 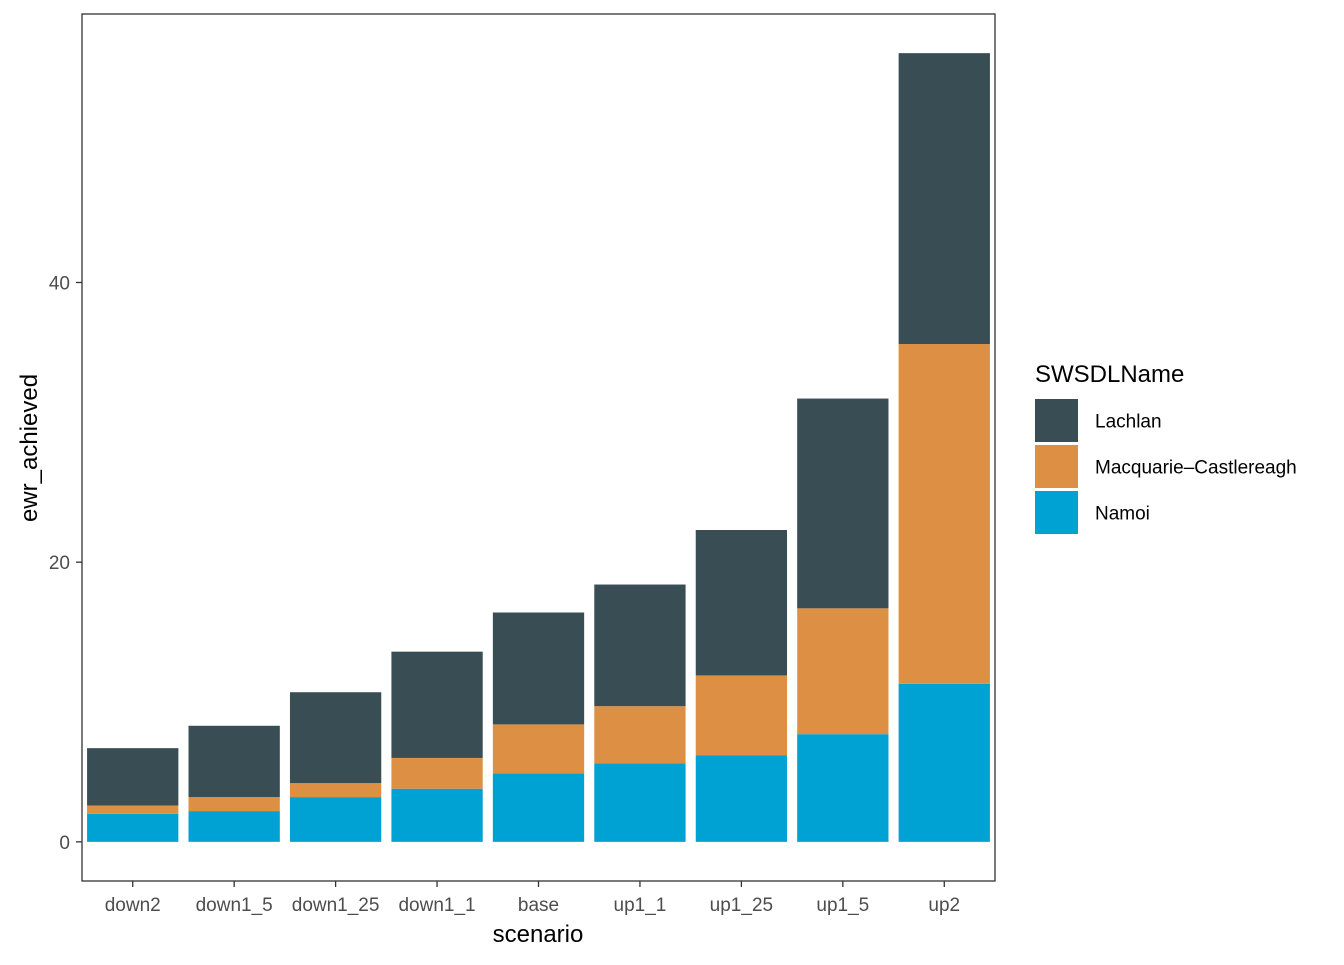 What do you see at coordinates (64, 843) in the screenshot?
I see `y-tick-label: 0` at bounding box center [64, 843].